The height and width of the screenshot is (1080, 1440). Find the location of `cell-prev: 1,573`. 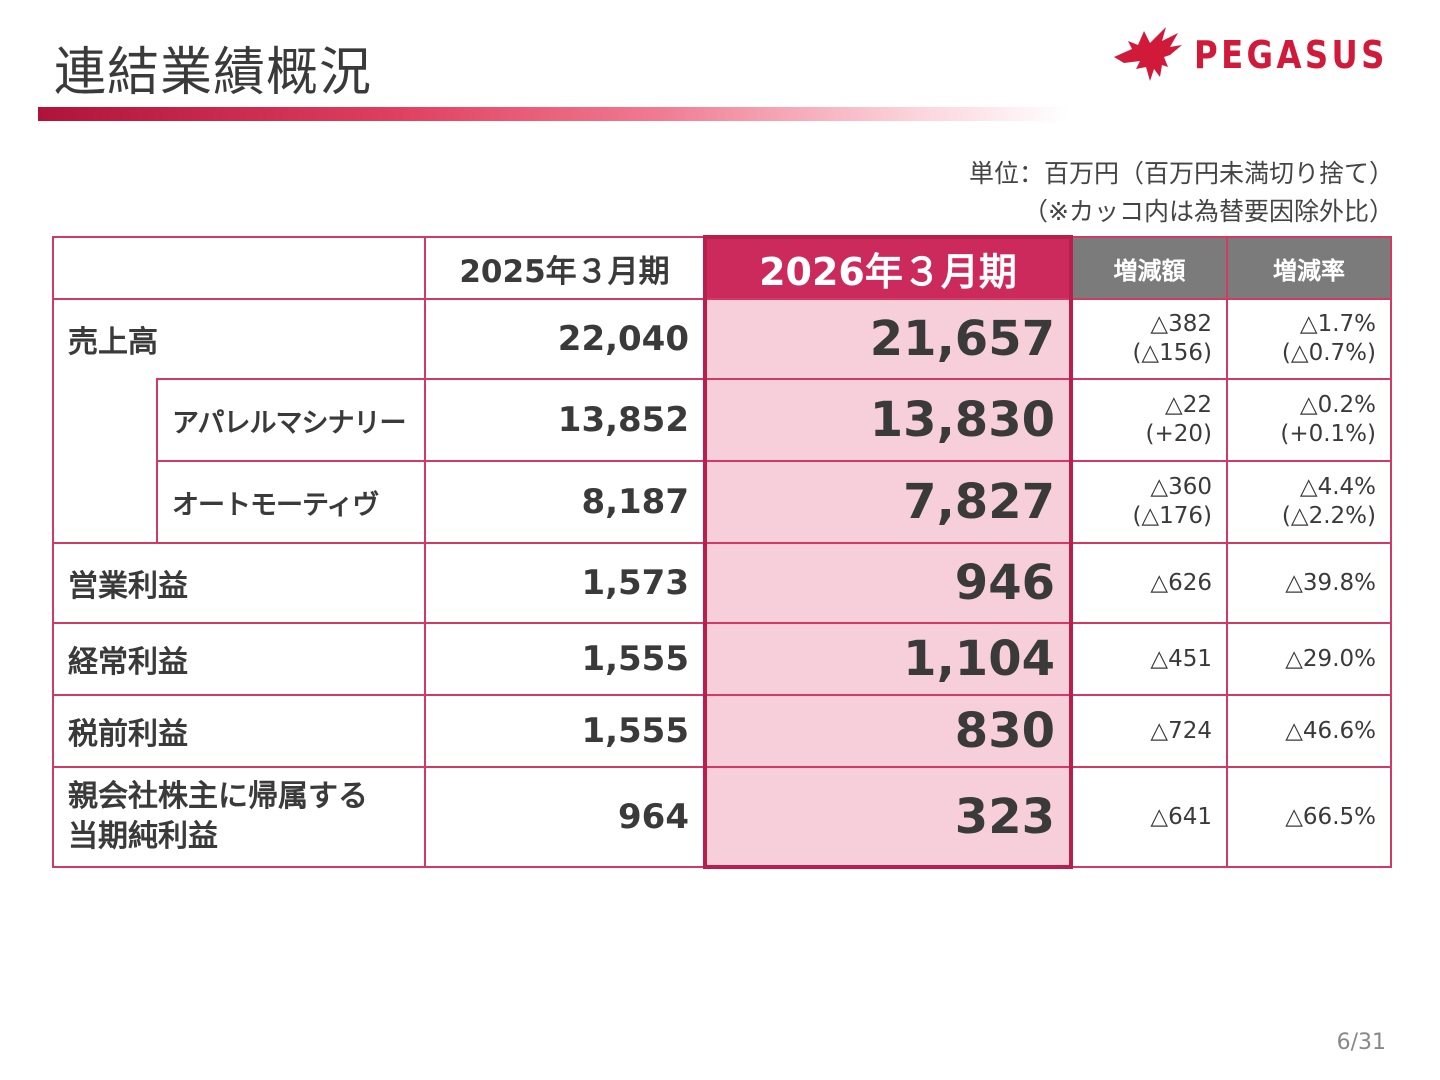

cell-prev: 1,573 is located at coordinates (565, 583).